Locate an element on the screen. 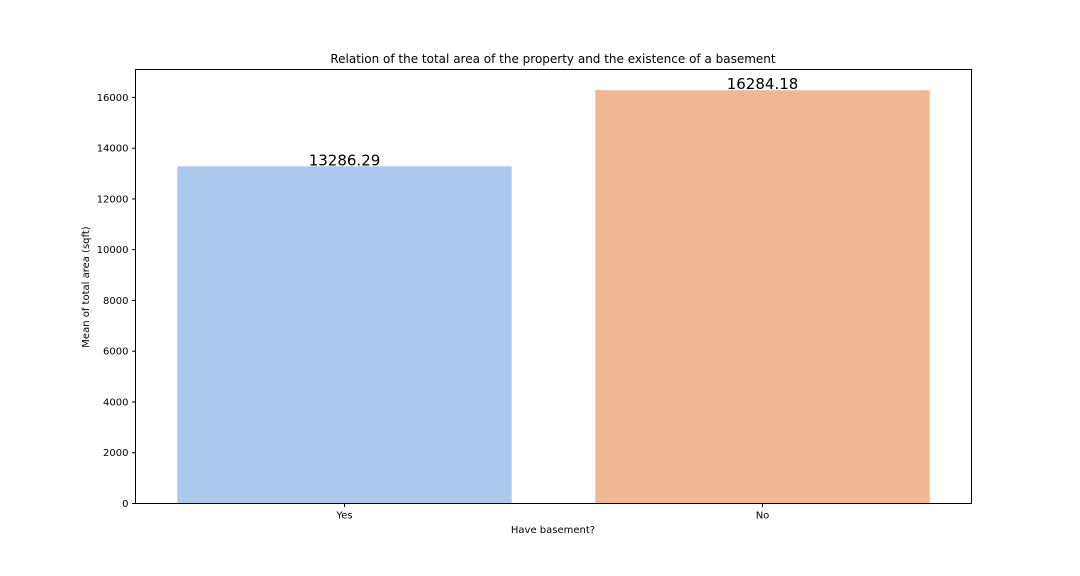 This screenshot has height=576, width=1080. y-tick-label: 8000 is located at coordinates (115, 301).